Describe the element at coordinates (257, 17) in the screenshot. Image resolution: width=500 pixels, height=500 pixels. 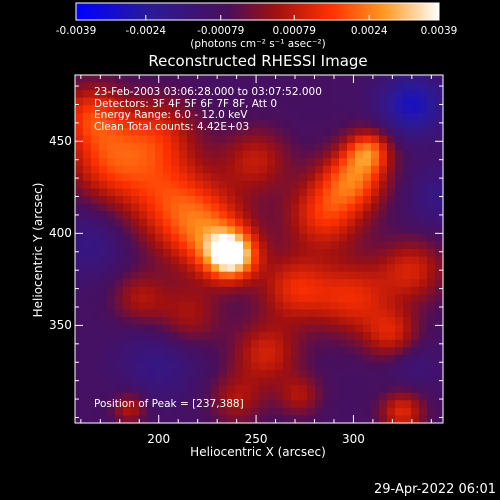
I see `colorbar-ticks` at that location.